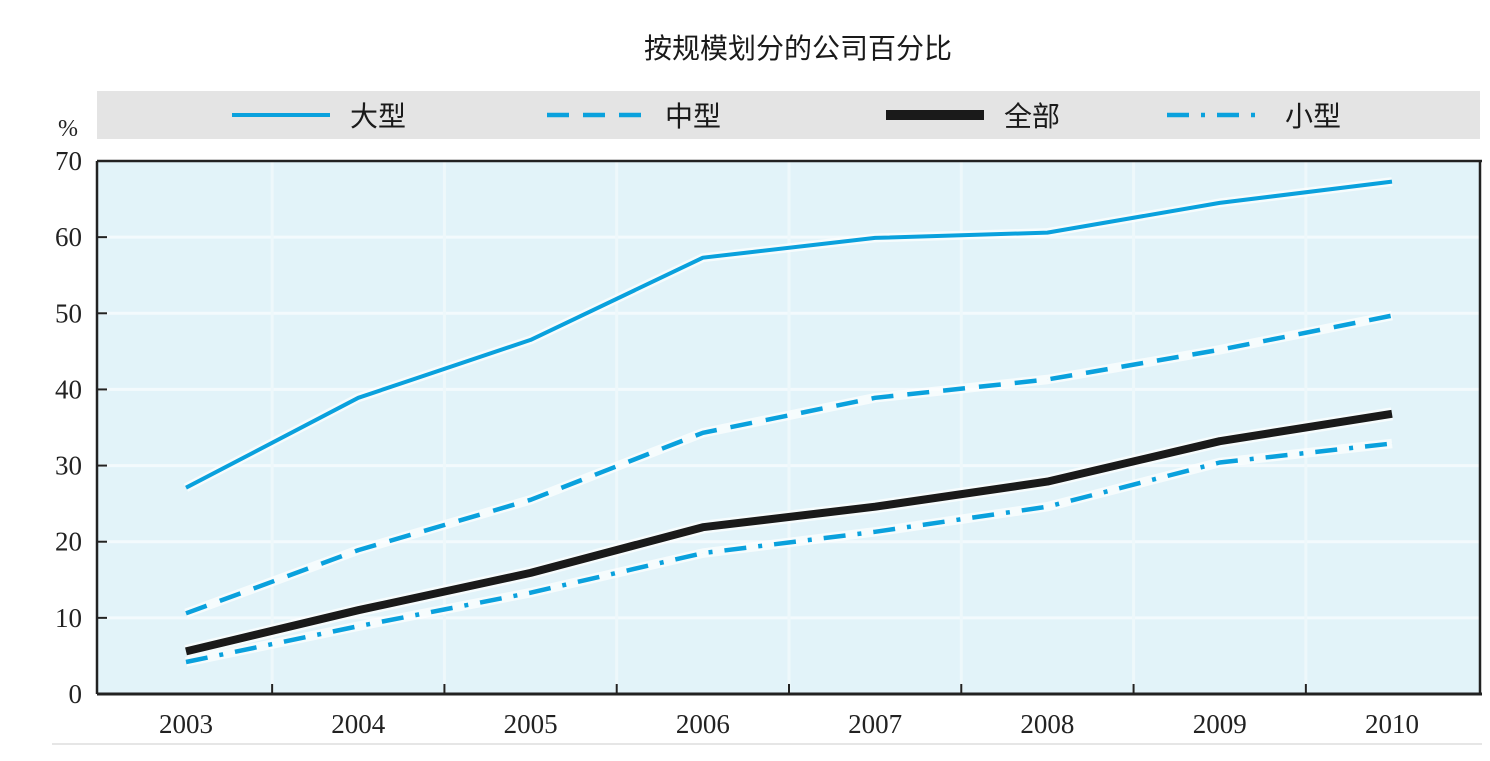 The width and height of the screenshot is (1490, 761). What do you see at coordinates (68, 542) in the screenshot?
I see `y-tick-label: 20` at bounding box center [68, 542].